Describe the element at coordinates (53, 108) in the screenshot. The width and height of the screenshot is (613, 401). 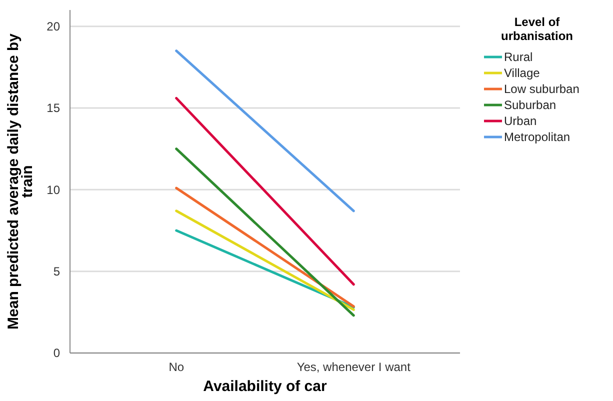
I see `y-tick-label: 15` at that location.